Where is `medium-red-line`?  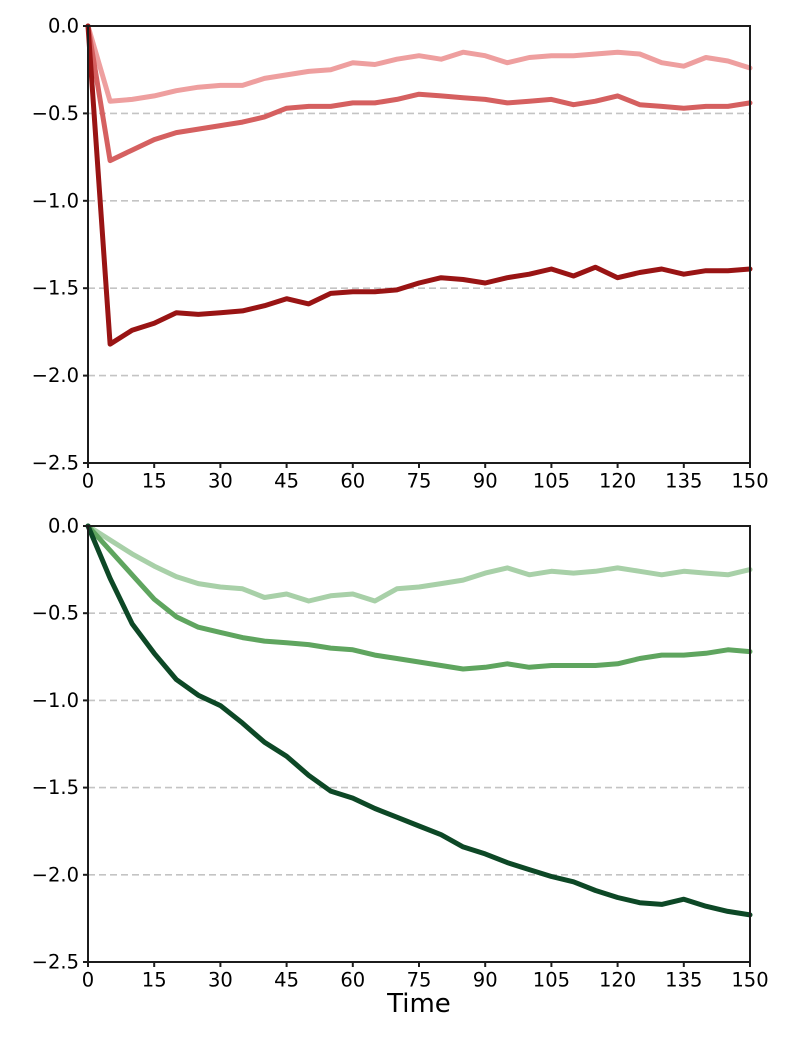 medium-red-line is located at coordinates (419, 93).